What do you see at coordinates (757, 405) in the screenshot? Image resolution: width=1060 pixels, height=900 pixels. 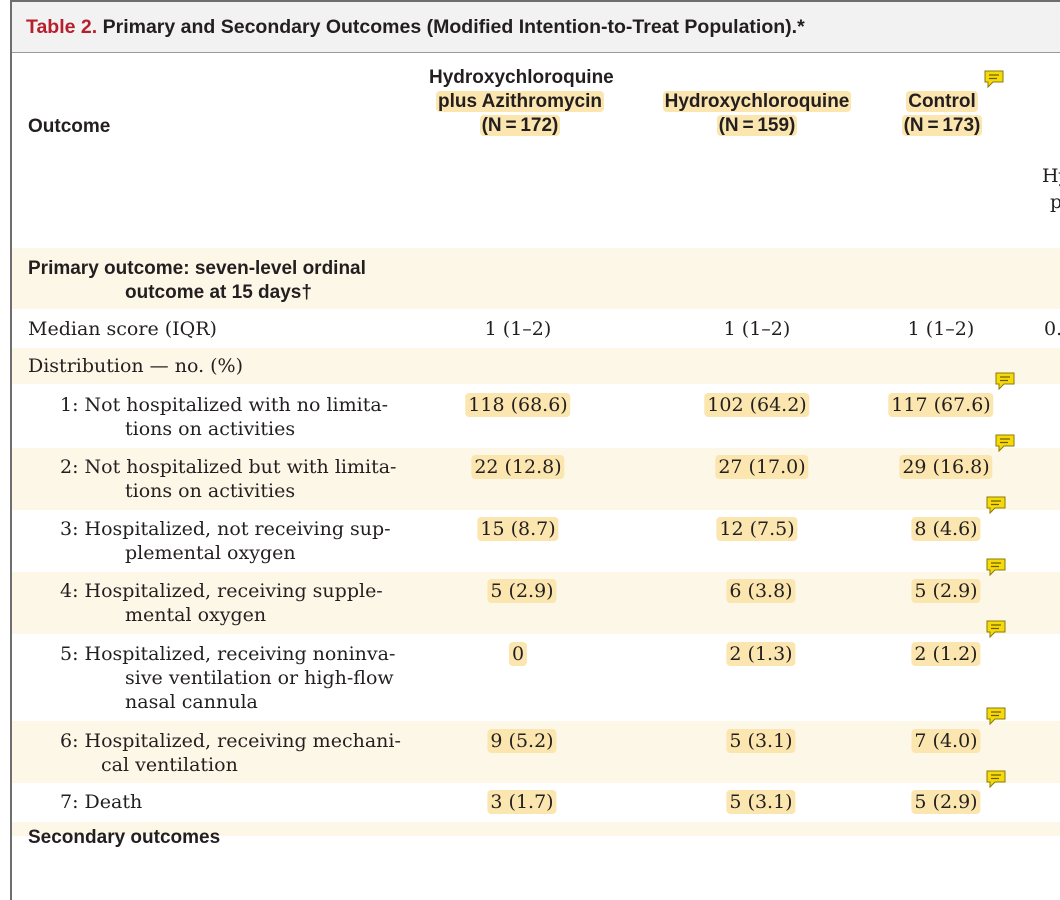 I see `row-value-hcq: 102 (64.2)` at bounding box center [757, 405].